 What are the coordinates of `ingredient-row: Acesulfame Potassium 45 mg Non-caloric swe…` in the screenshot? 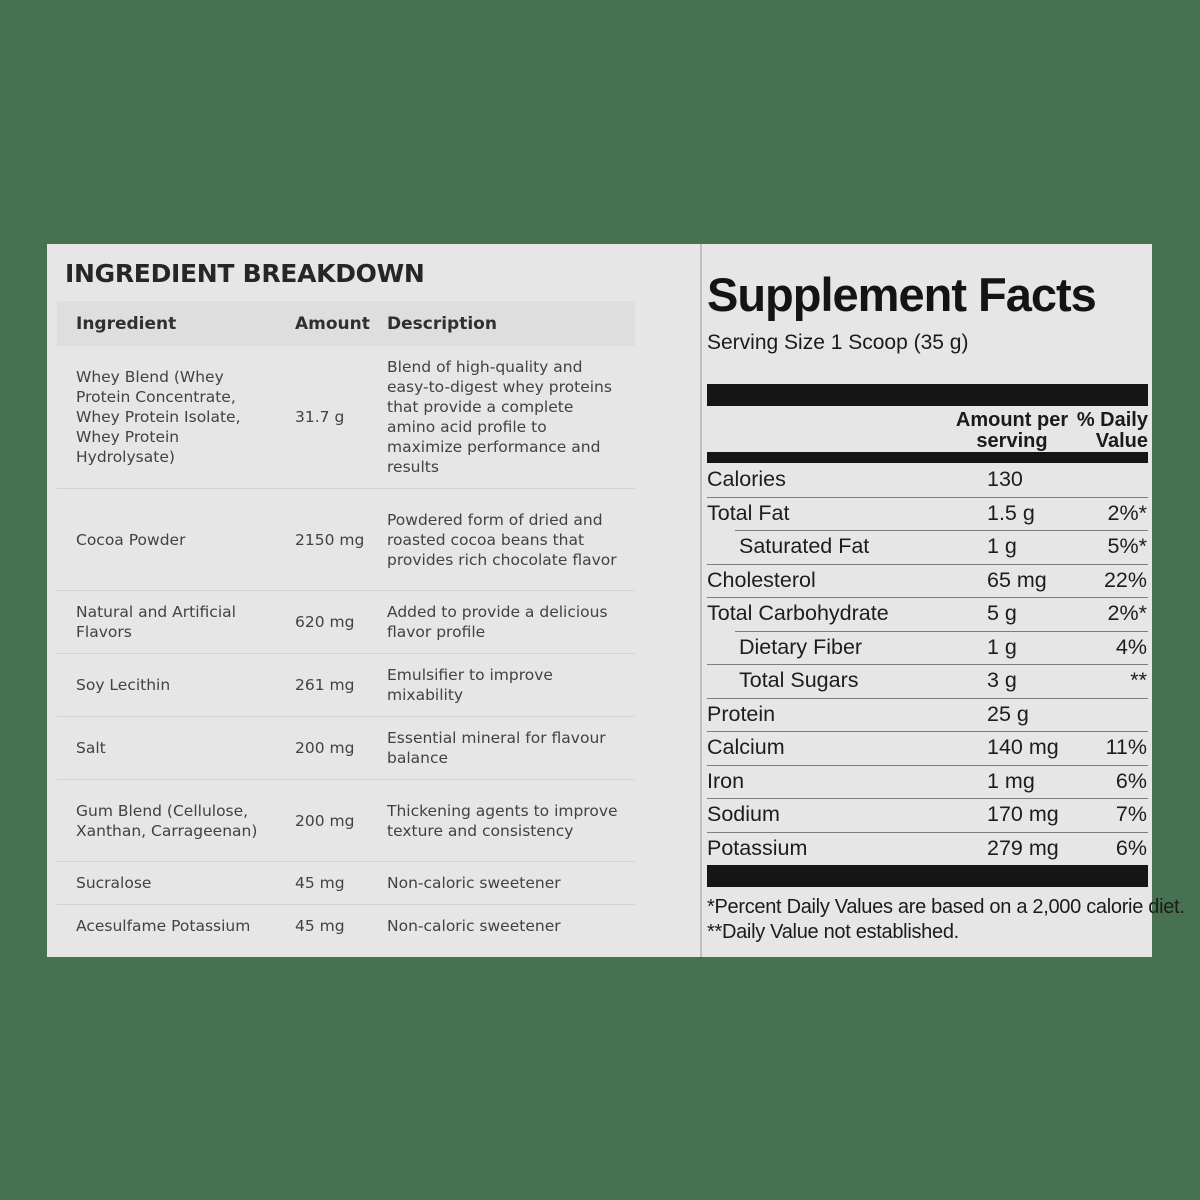 It's located at (346, 925).